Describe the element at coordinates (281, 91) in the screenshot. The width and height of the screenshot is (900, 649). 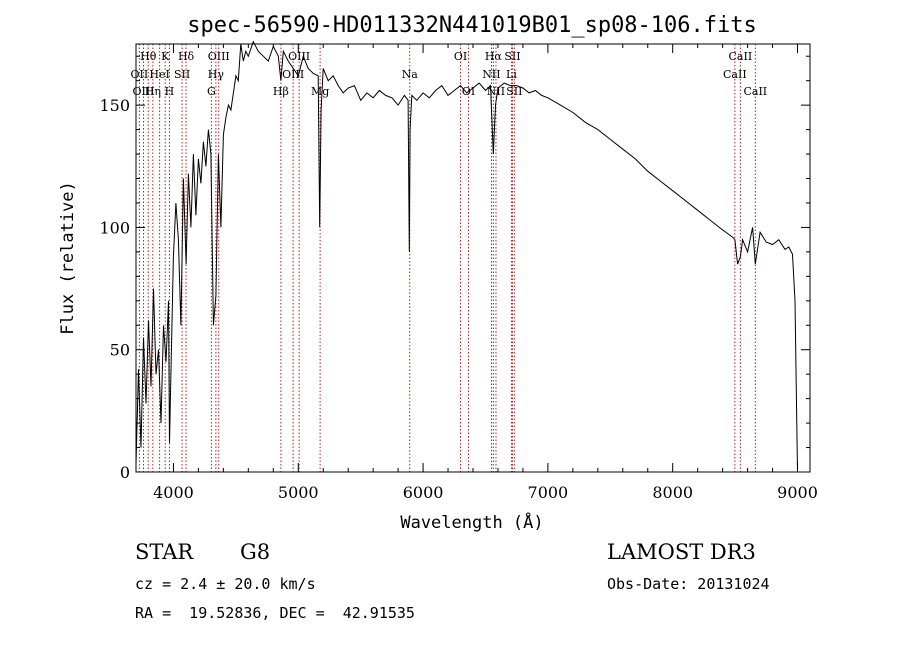
I see `spectral-line-label: Hβ` at that location.